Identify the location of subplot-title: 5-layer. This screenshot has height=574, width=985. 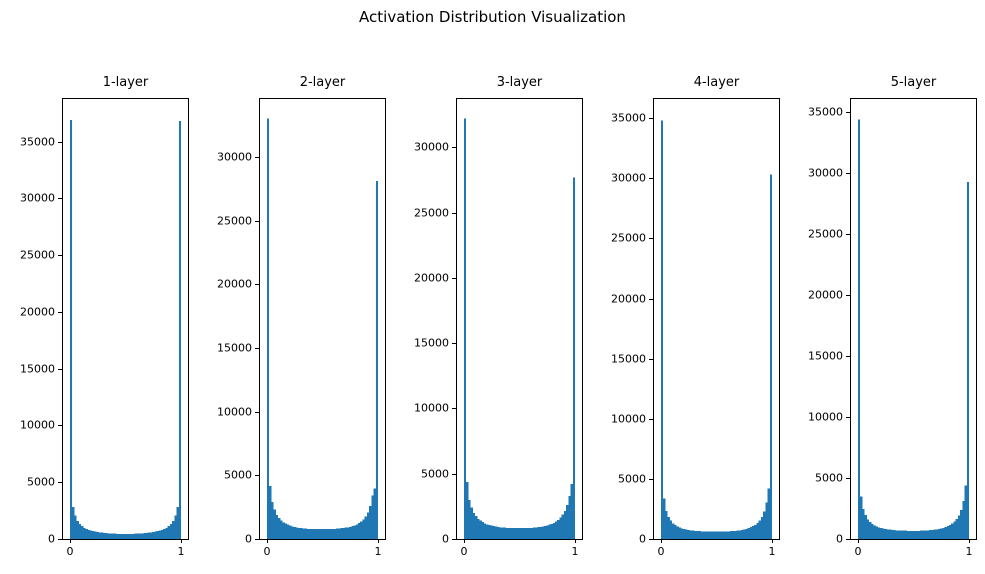
(913, 82).